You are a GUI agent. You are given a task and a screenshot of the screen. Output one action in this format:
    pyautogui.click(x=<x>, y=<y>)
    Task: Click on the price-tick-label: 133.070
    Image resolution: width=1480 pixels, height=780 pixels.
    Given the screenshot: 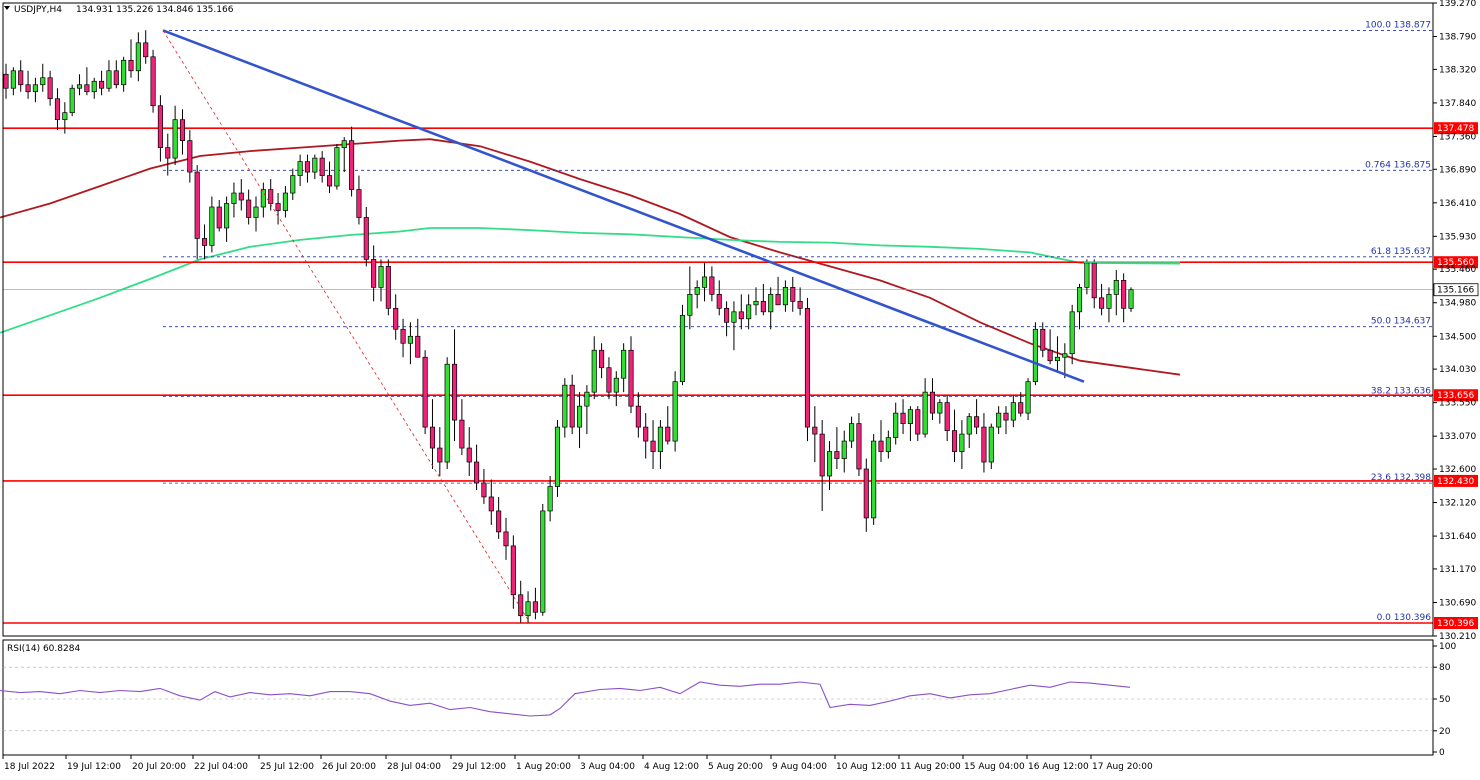 What is the action you would take?
    pyautogui.click(x=1457, y=437)
    